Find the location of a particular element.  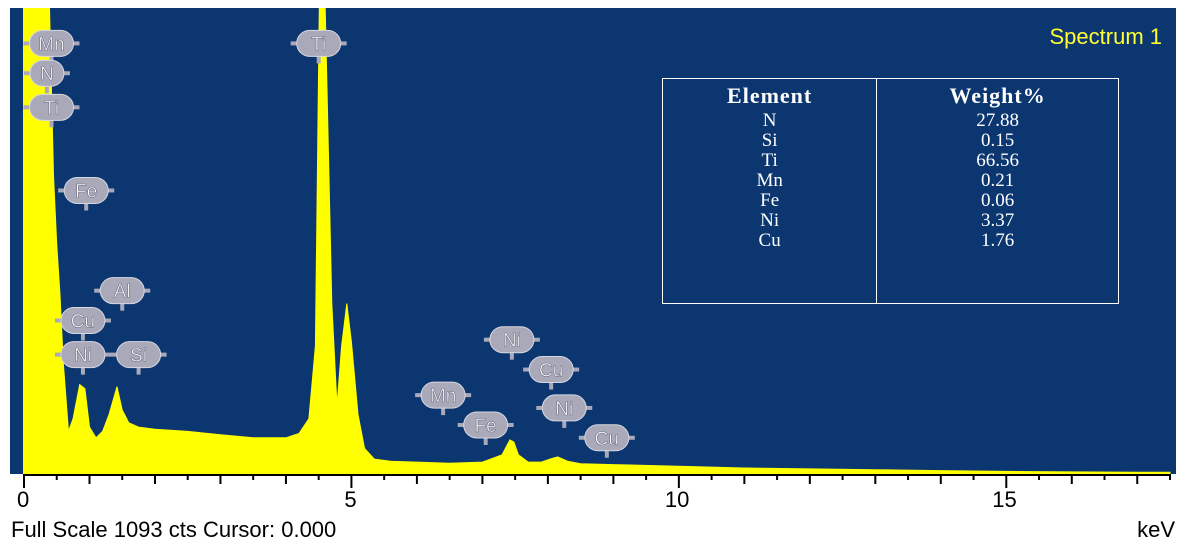

table-cell-element: Cu is located at coordinates (769, 267).